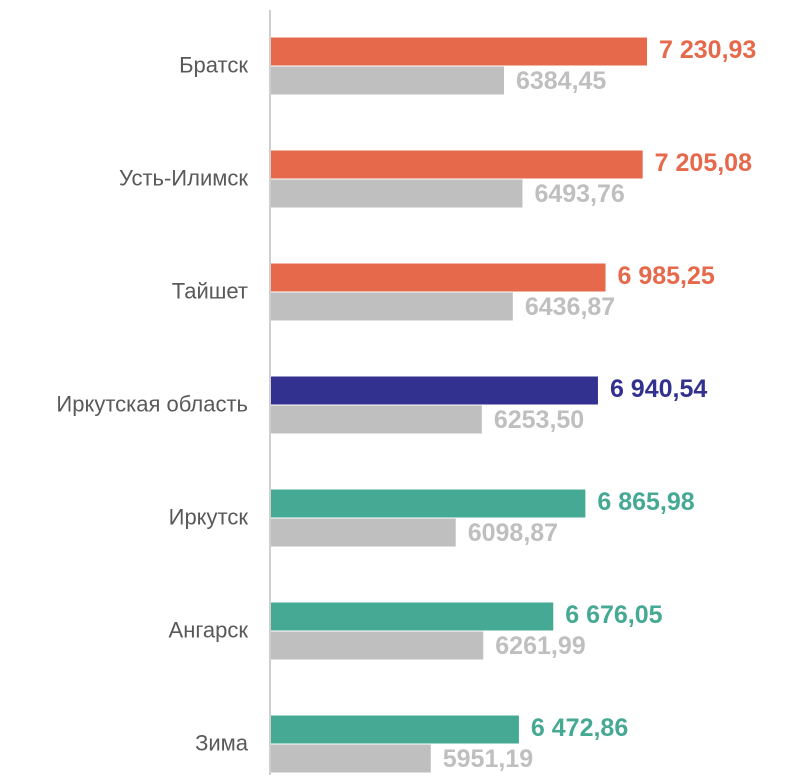 The width and height of the screenshot is (792, 782). Describe the element at coordinates (488, 759) in the screenshot. I see `value-label: 5951,19` at that location.